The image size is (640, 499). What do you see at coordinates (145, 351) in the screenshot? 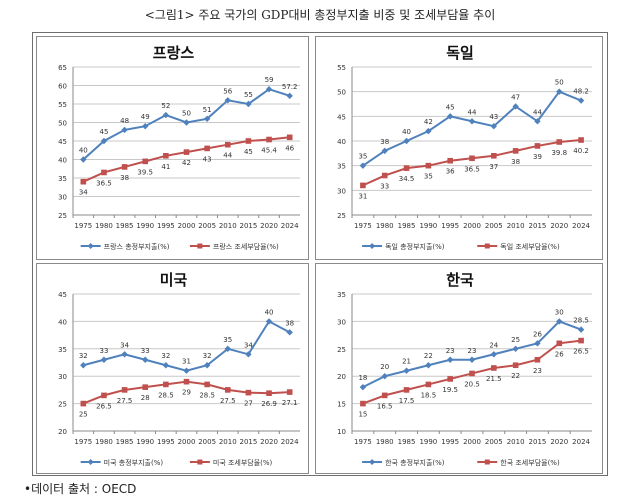
I see `data-label-spending: 33` at bounding box center [145, 351].